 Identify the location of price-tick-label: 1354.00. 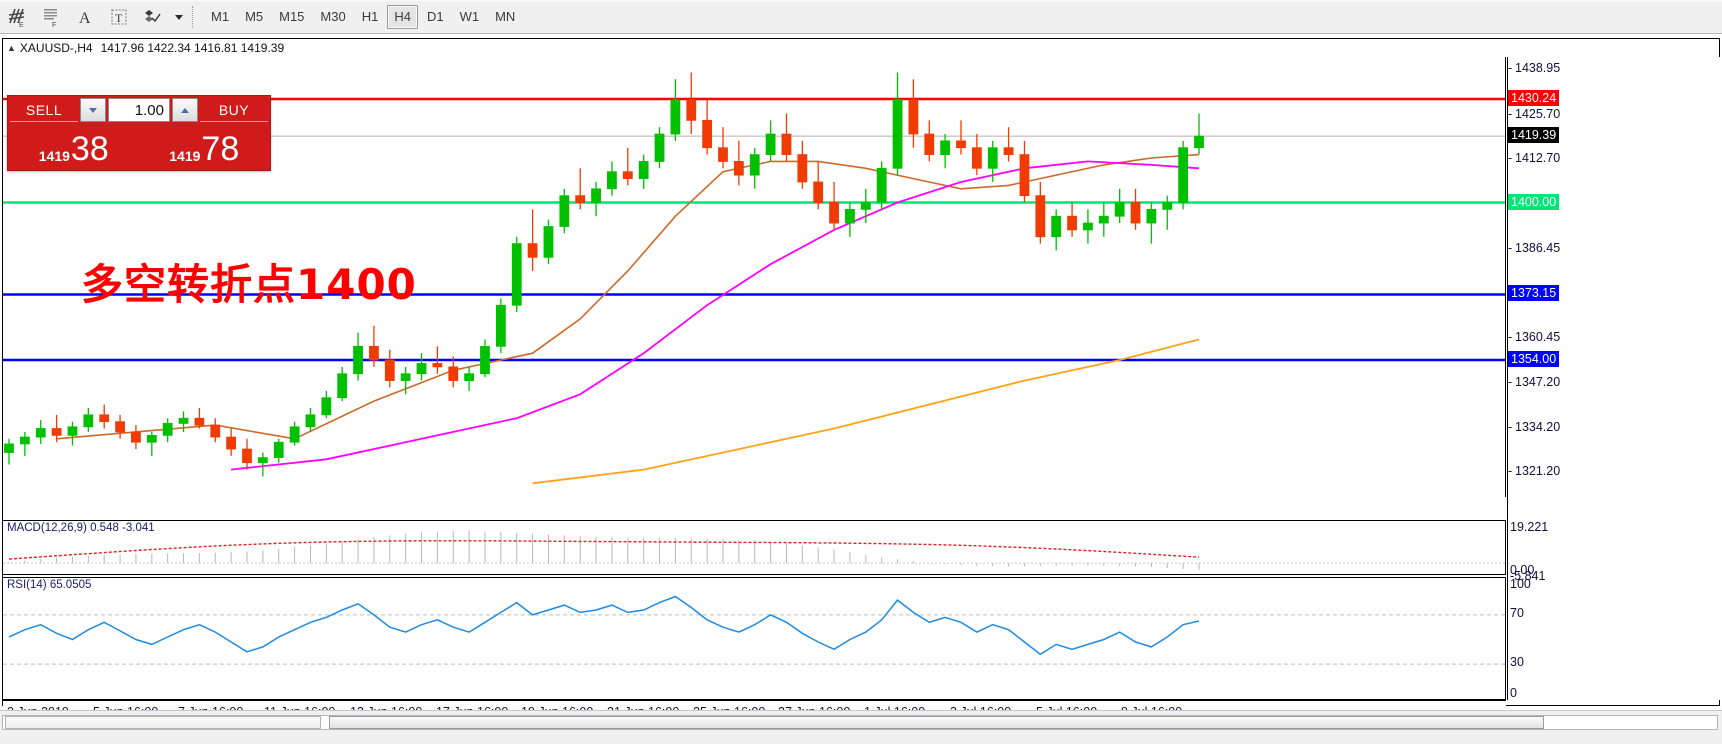
(1534, 359).